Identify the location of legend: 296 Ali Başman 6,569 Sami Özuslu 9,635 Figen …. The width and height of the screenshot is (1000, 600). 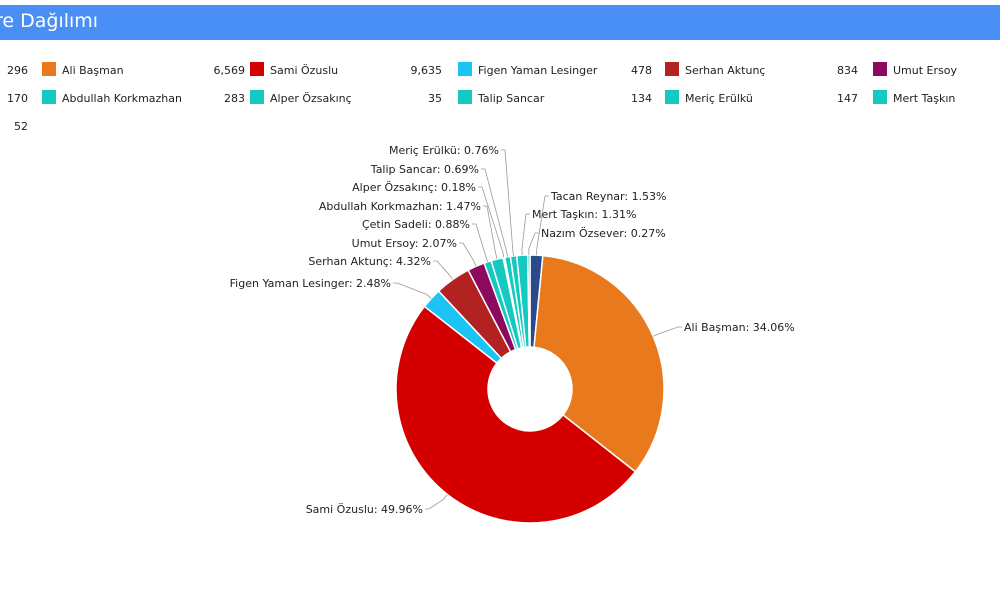
(500, 98).